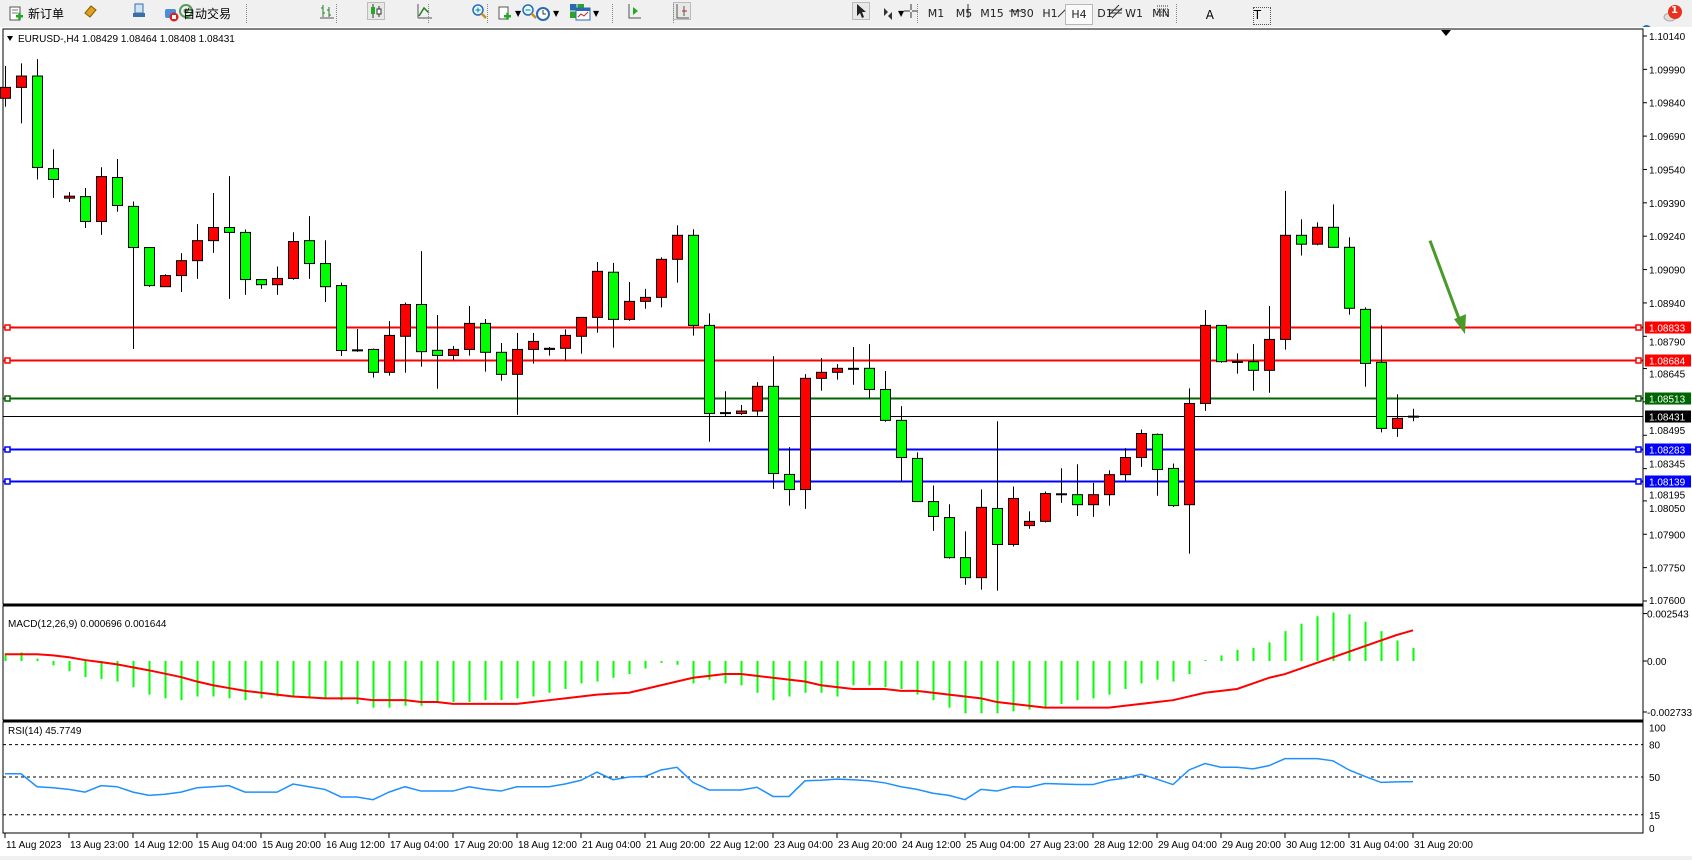  What do you see at coordinates (1161, 13) in the screenshot?
I see `timeframe-mn-button: MN` at bounding box center [1161, 13].